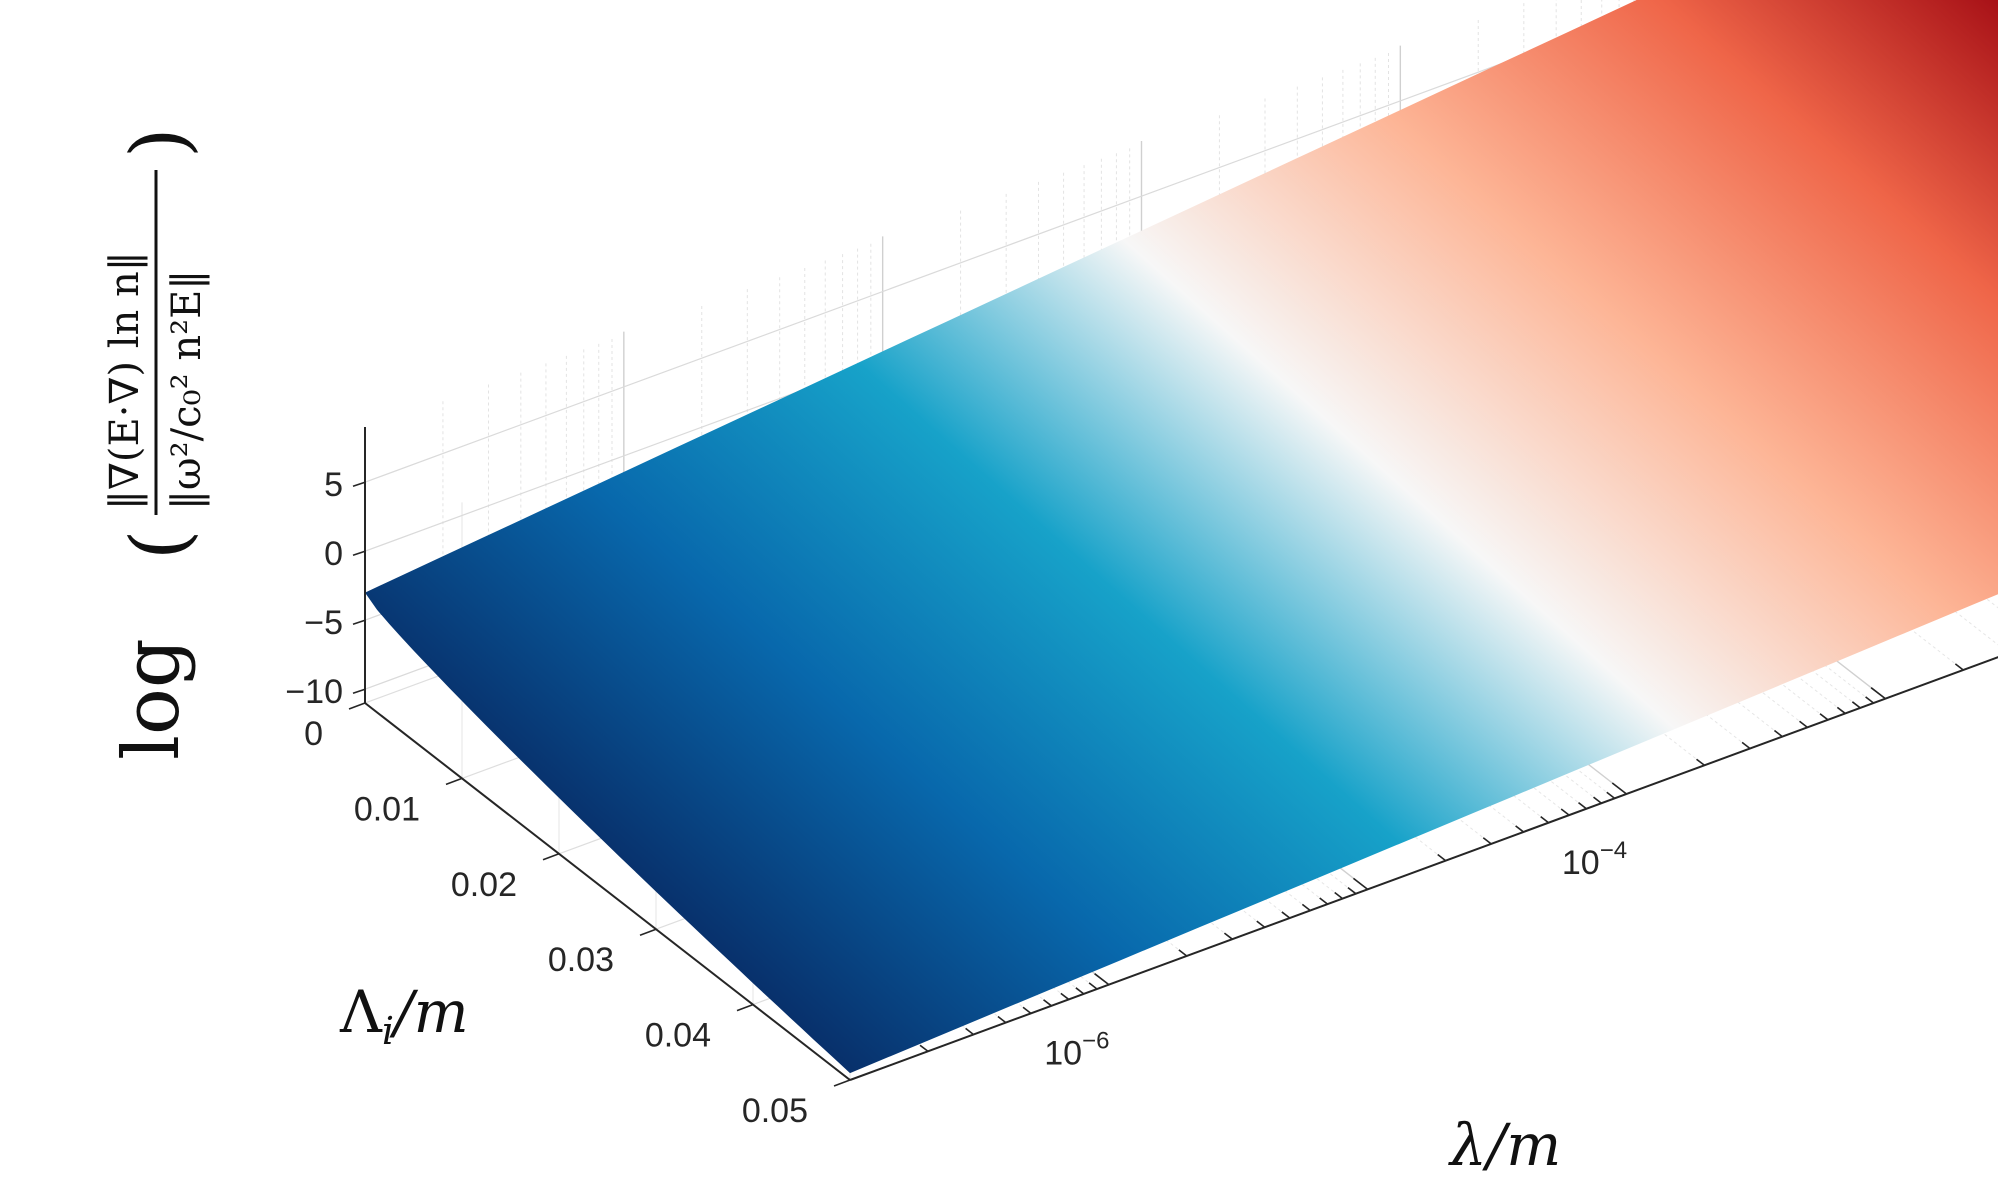 The width and height of the screenshot is (1998, 1198). What do you see at coordinates (160, 143) in the screenshot?
I see `z-axis-label-rparen: )` at bounding box center [160, 143].